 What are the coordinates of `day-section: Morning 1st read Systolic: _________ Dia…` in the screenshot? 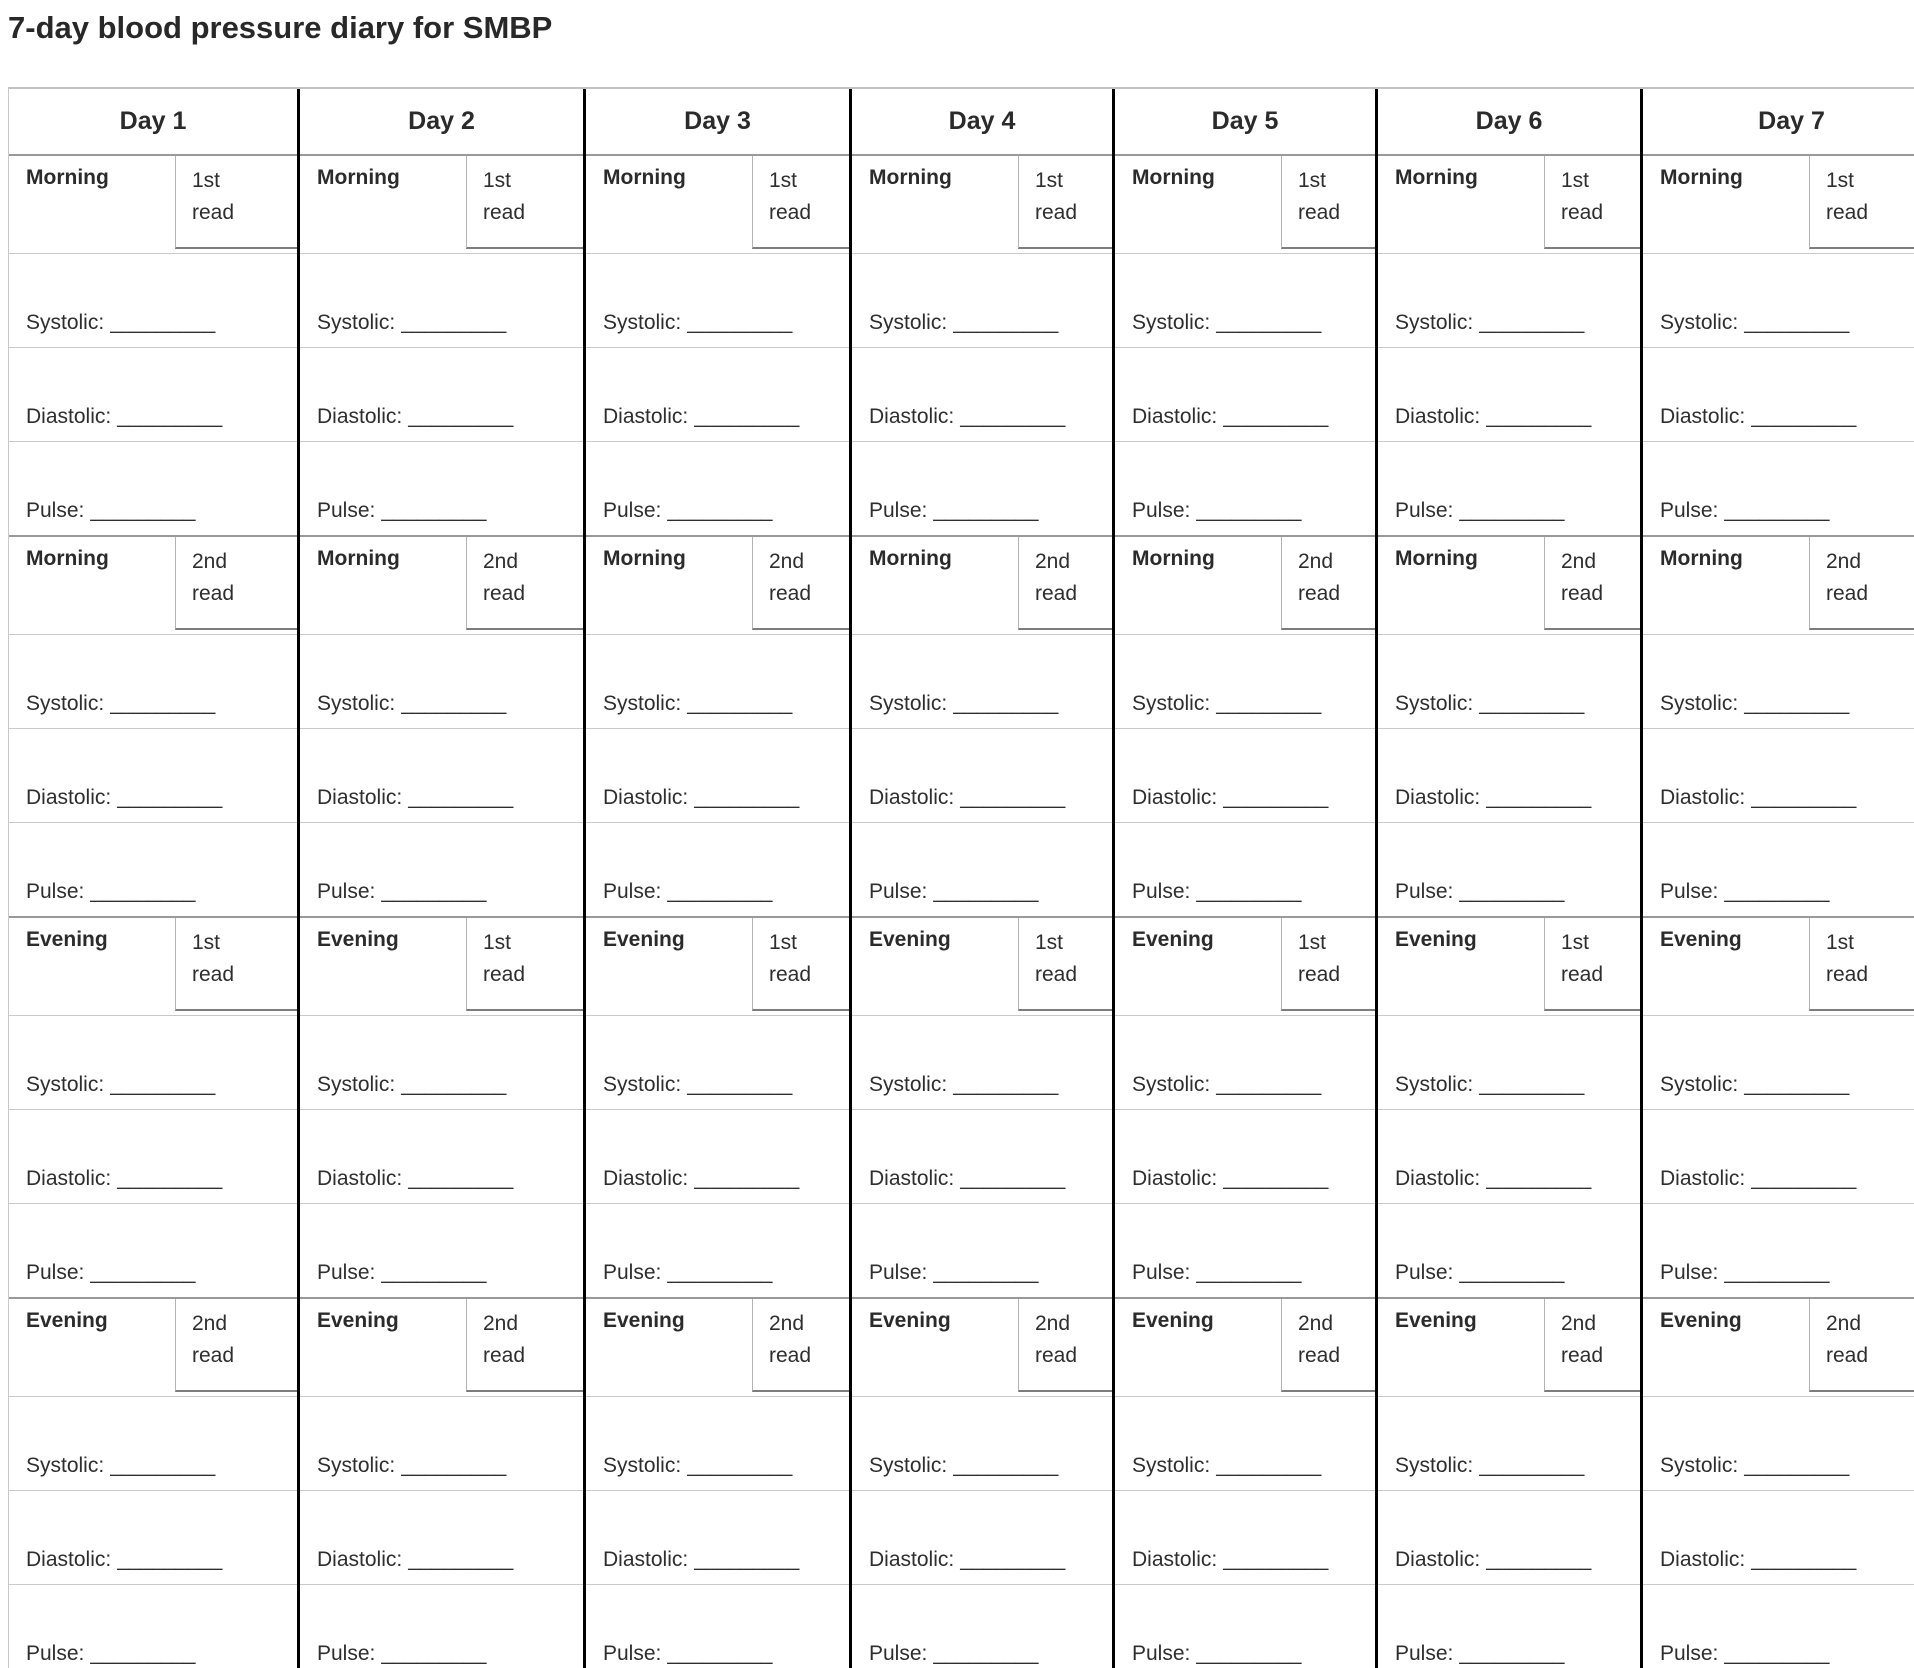 It's located at (441, 344).